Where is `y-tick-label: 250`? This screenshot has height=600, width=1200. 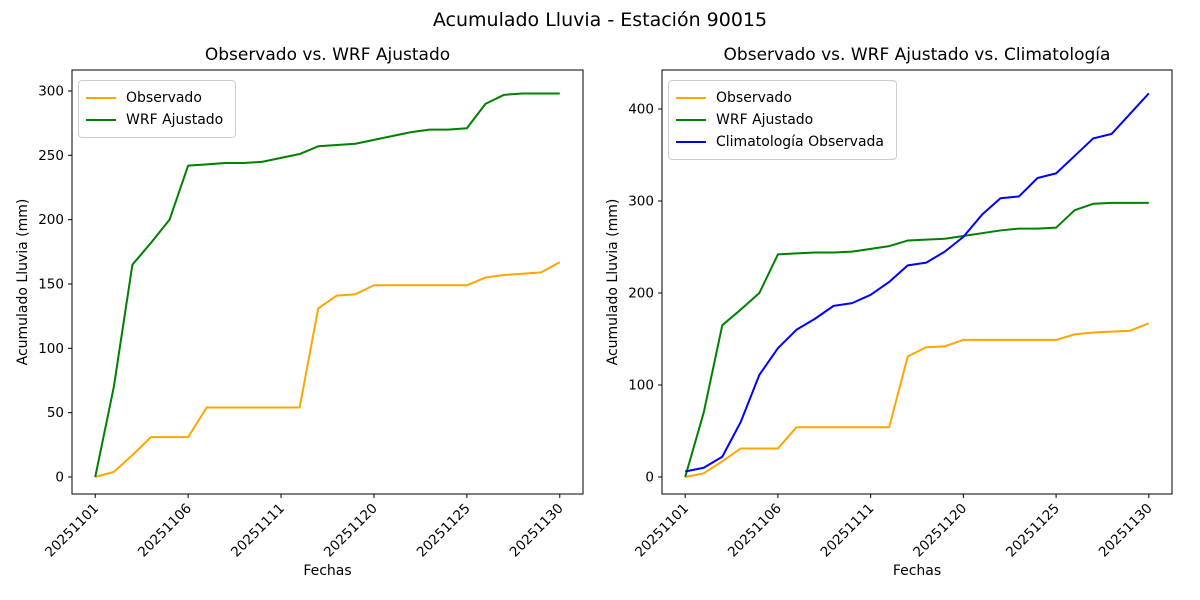
y-tick-label: 250 is located at coordinates (51, 156).